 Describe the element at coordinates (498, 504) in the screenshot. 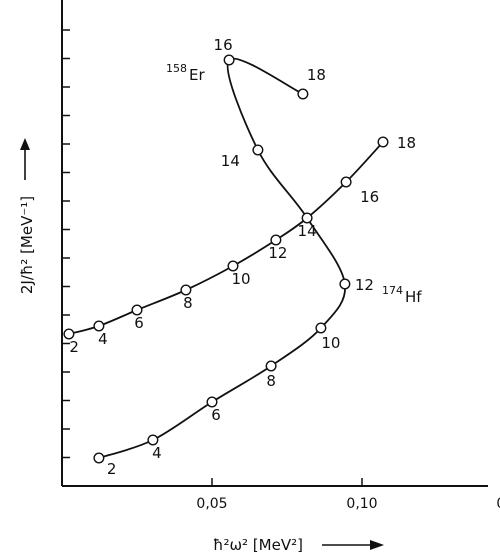

I see `x-tick-label: 0,15` at that location.